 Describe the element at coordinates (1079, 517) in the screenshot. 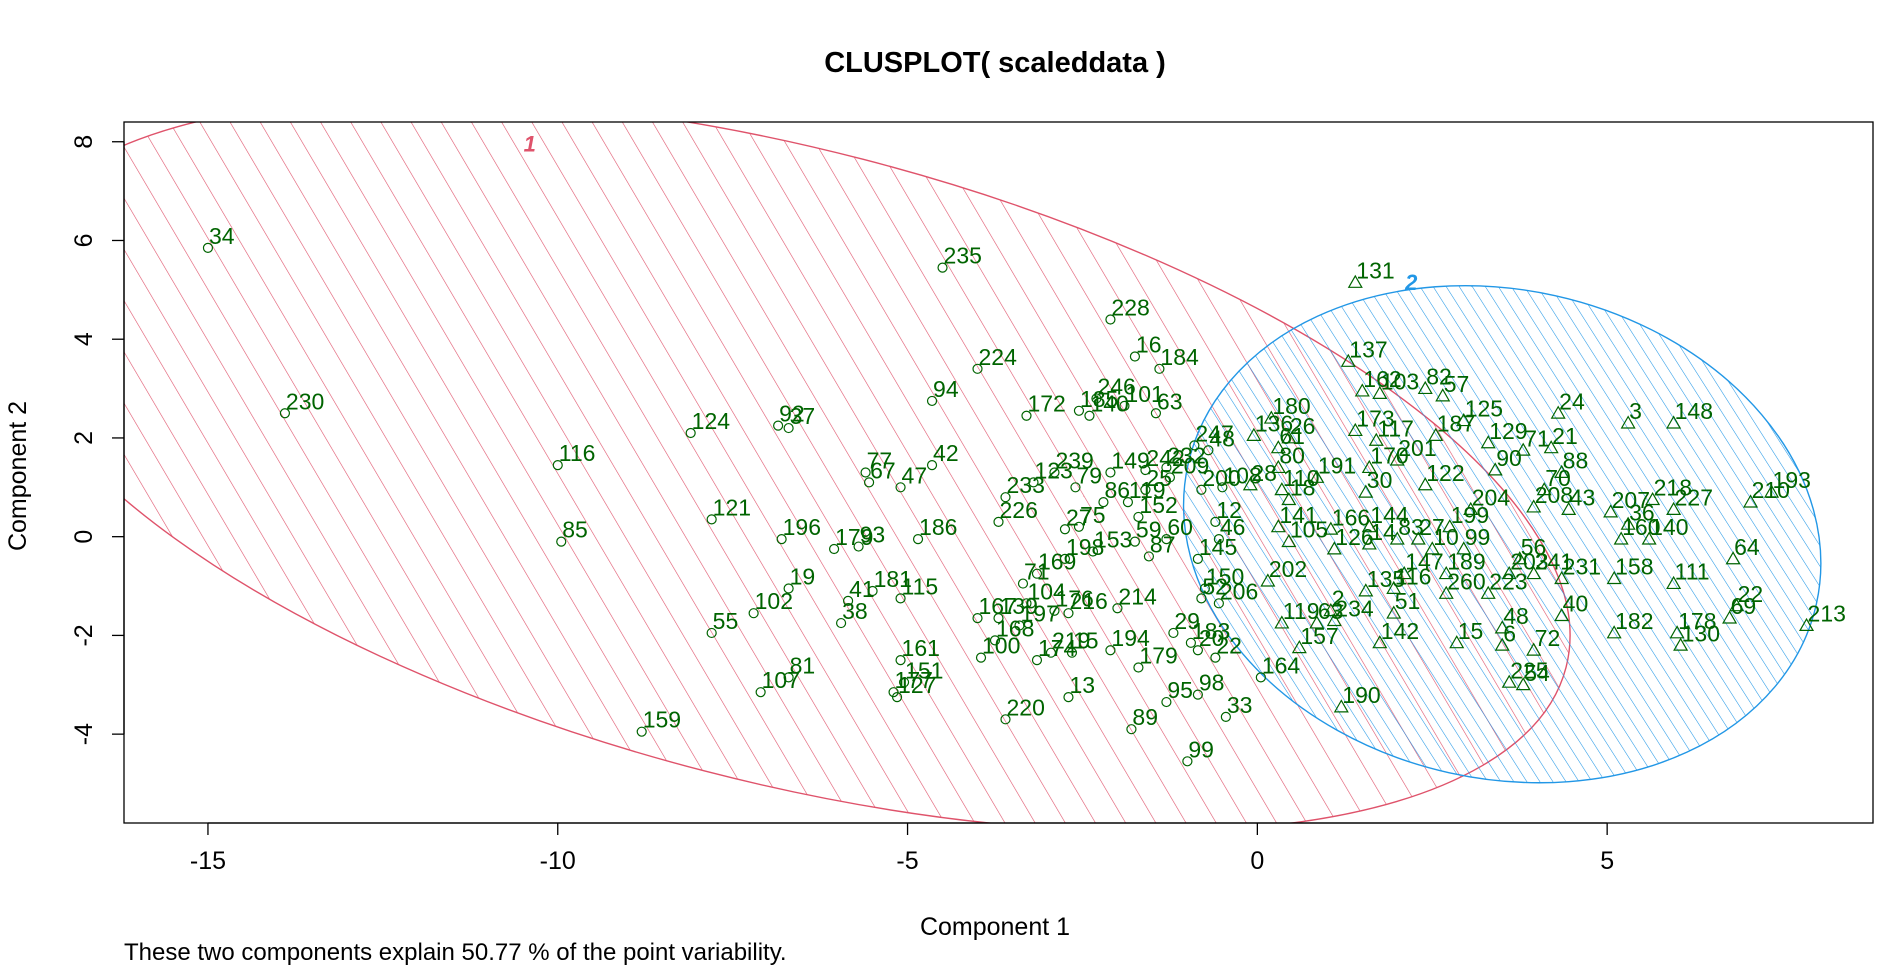

I see `point-label-27: 27` at that location.